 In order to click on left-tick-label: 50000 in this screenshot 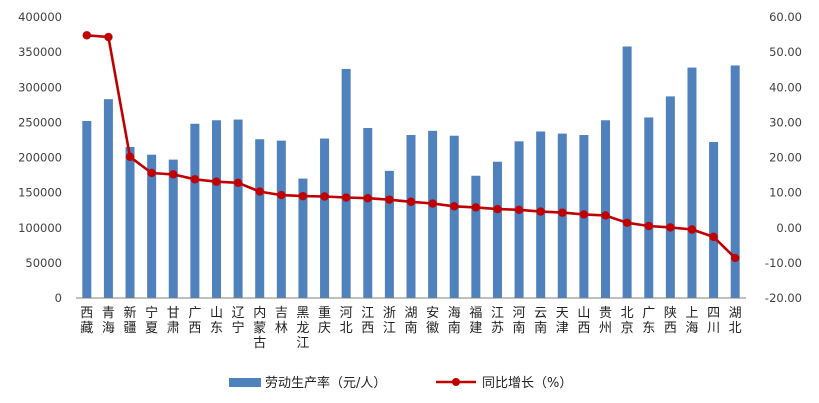, I will do `click(43, 263)`.